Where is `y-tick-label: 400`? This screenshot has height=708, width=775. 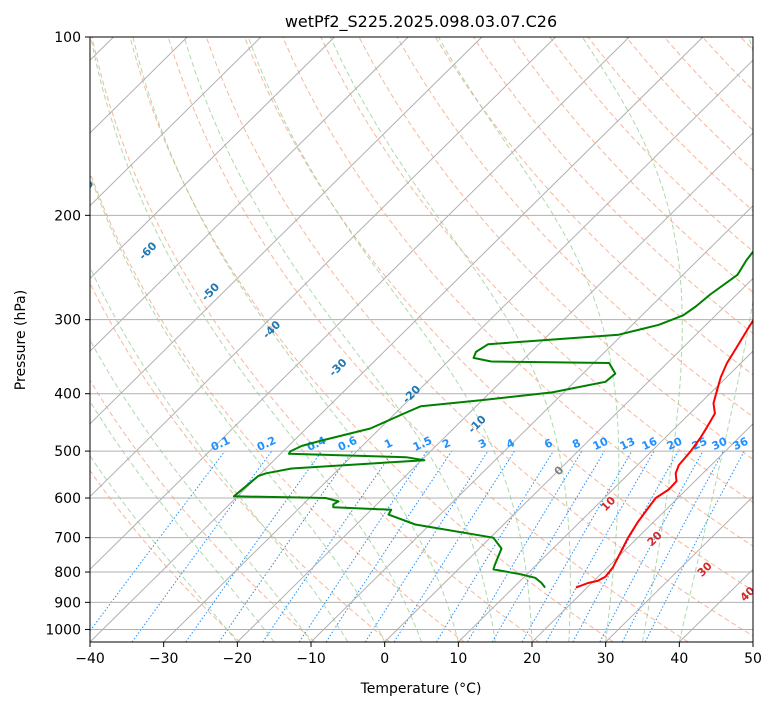 y-tick-label: 400 is located at coordinates (67, 395).